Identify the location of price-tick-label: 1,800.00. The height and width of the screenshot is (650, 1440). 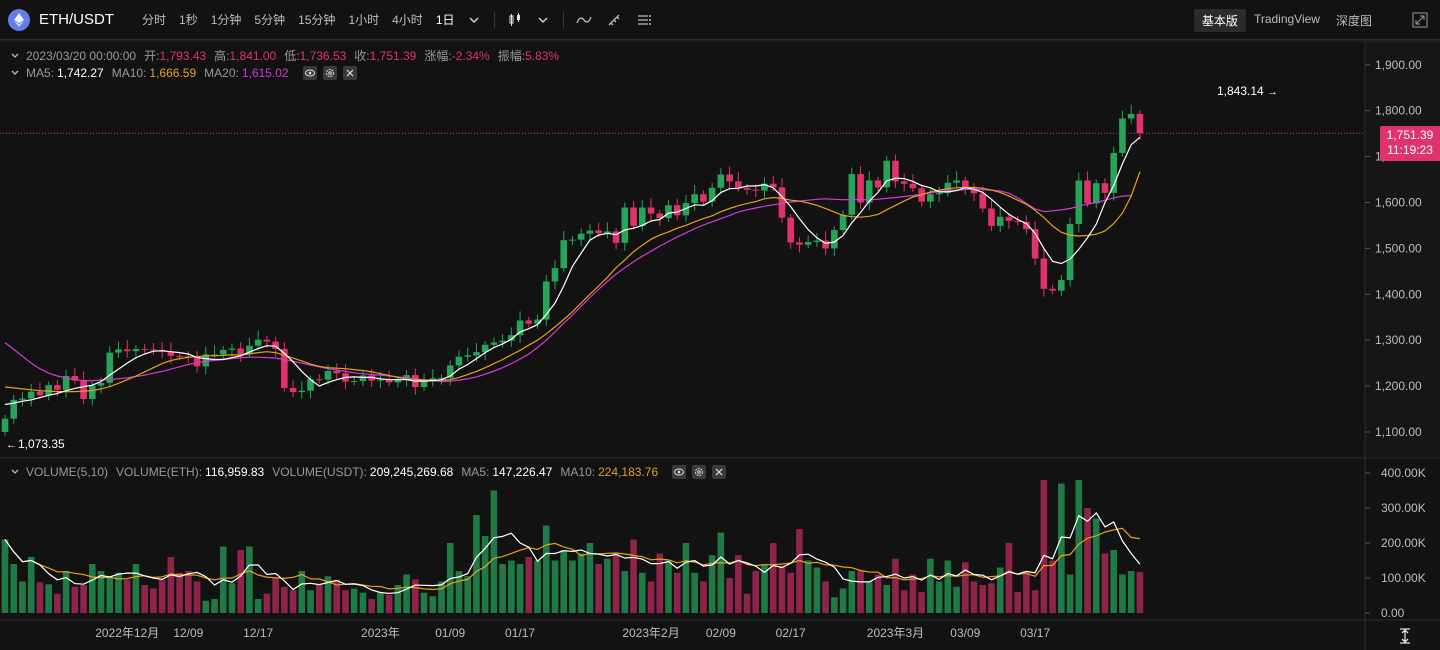
(1398, 111).